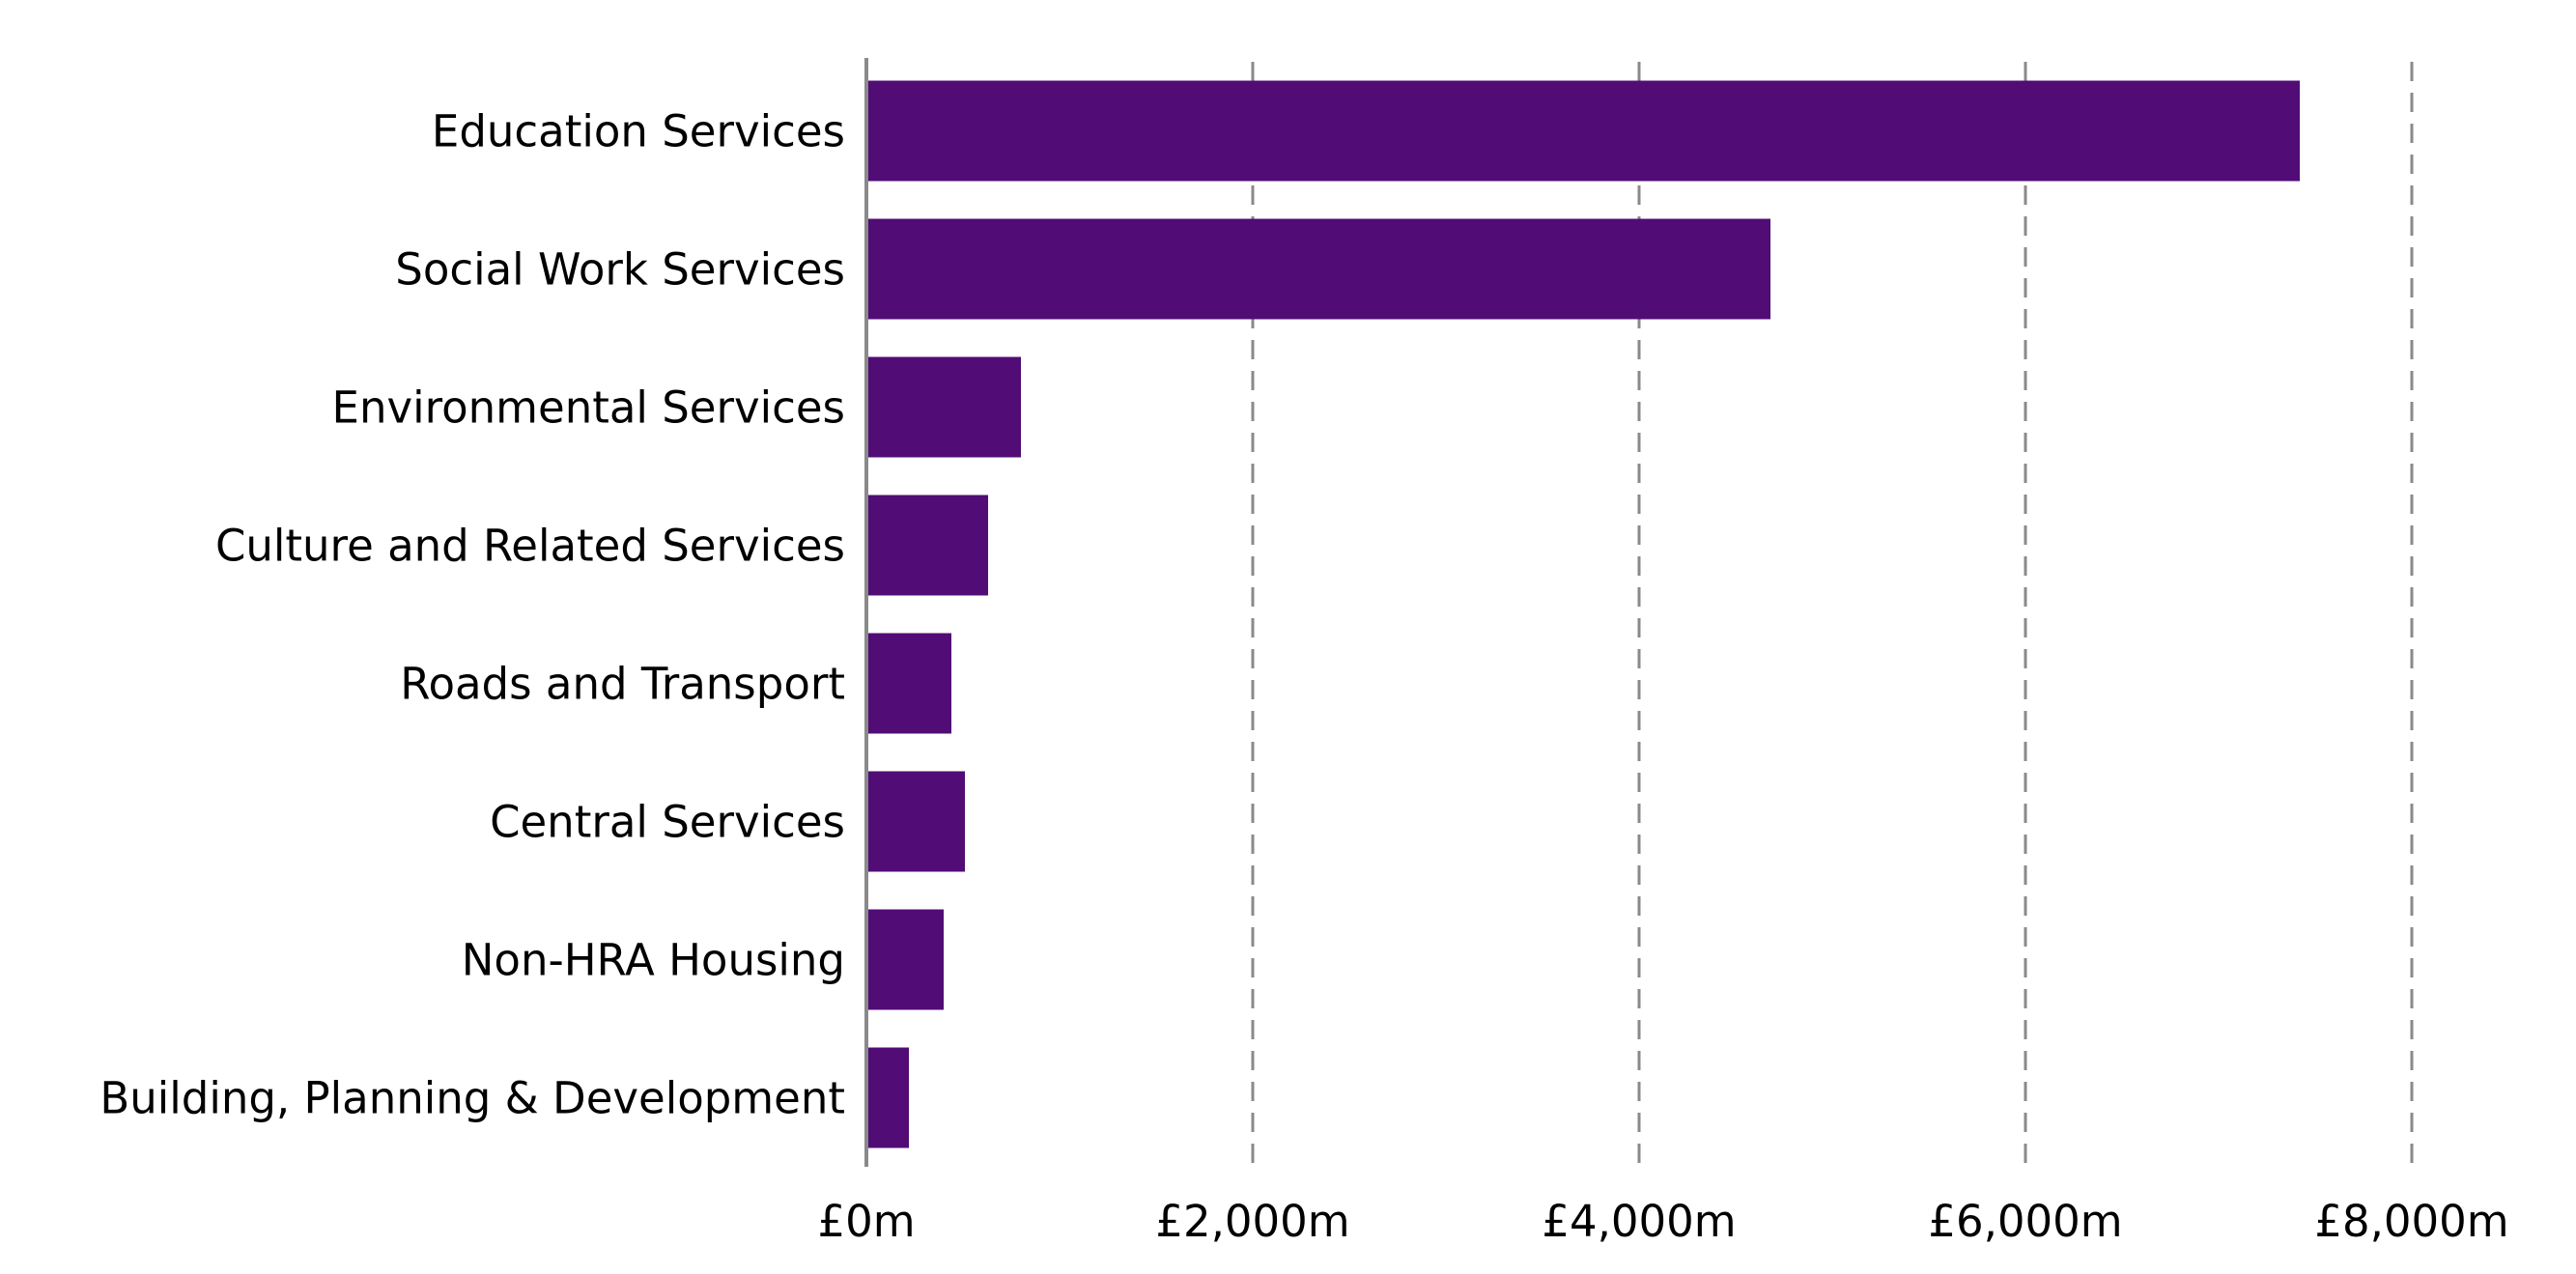 The image size is (2576, 1274). I want to click on category-label: Social Work Services, so click(620, 270).